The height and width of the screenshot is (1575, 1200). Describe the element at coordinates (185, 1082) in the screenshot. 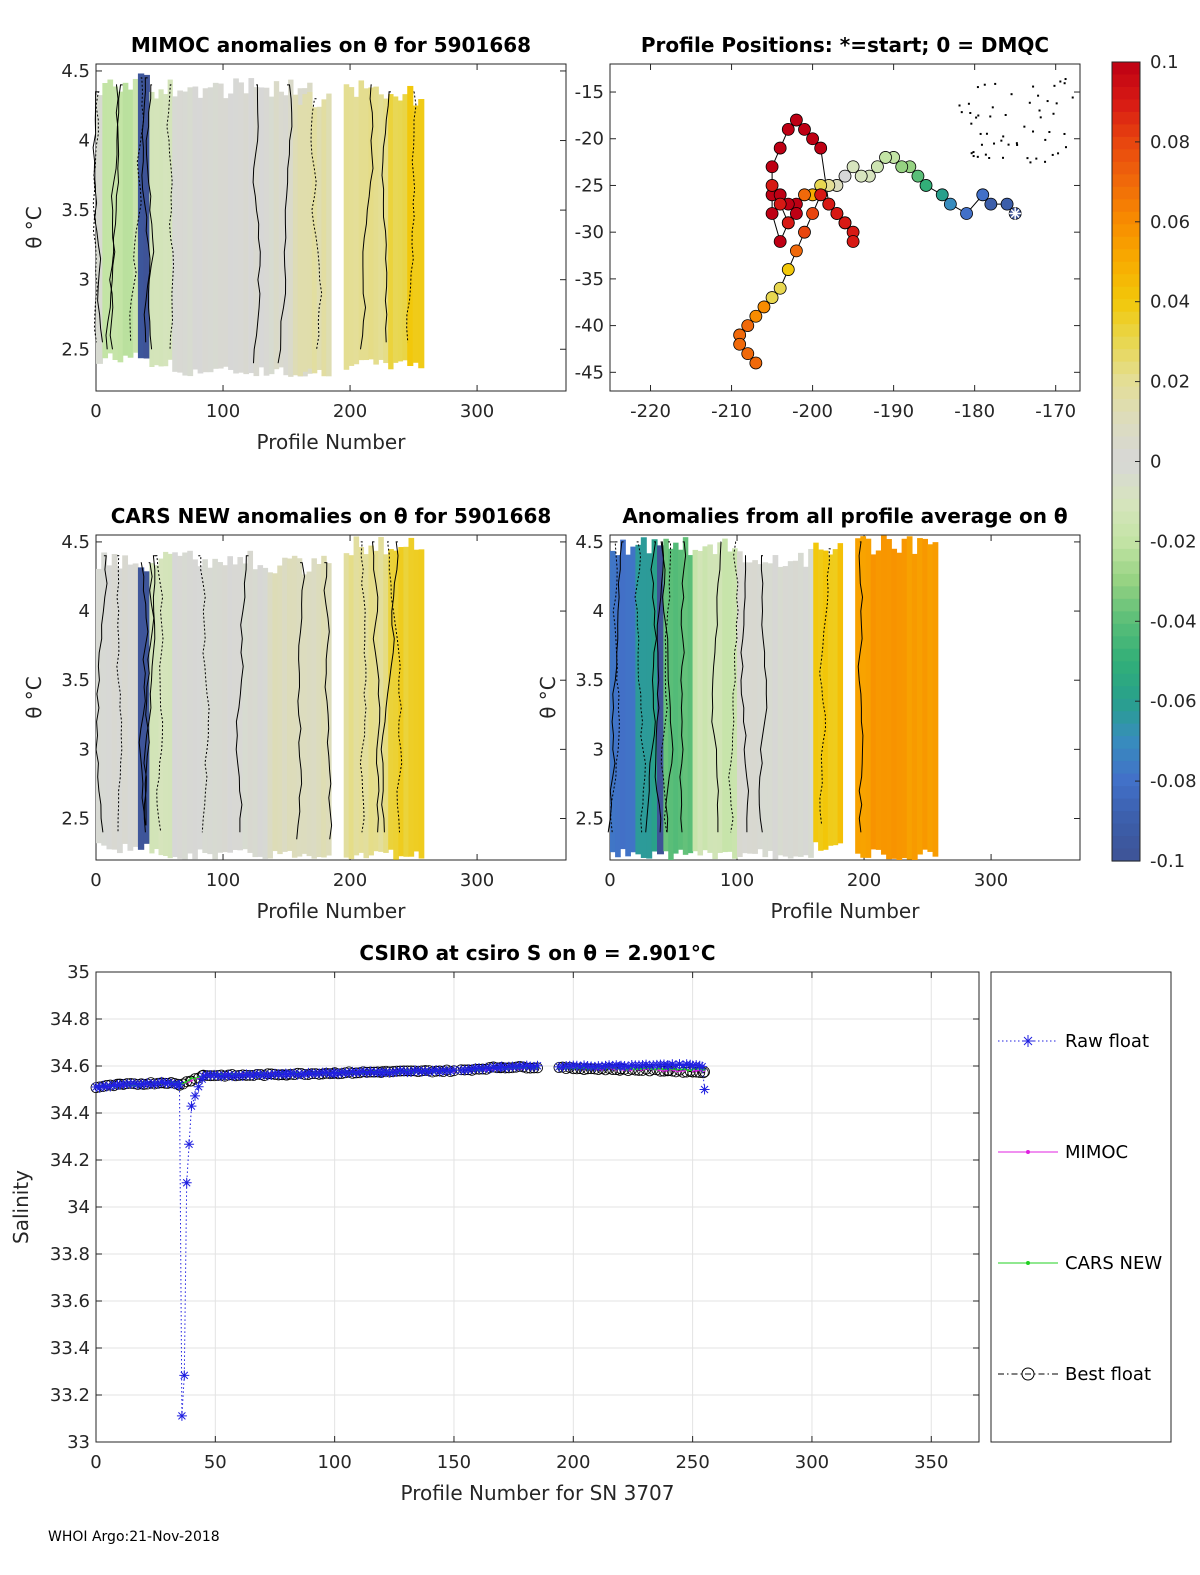

I see `model-marker` at that location.